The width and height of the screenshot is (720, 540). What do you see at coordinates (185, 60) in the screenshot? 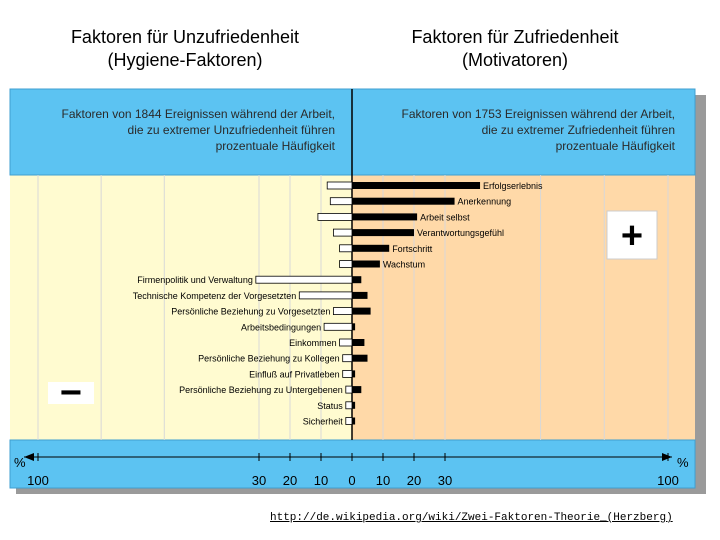
I see `left-heading-line-2: (Hygiene-Faktoren)` at bounding box center [185, 60].